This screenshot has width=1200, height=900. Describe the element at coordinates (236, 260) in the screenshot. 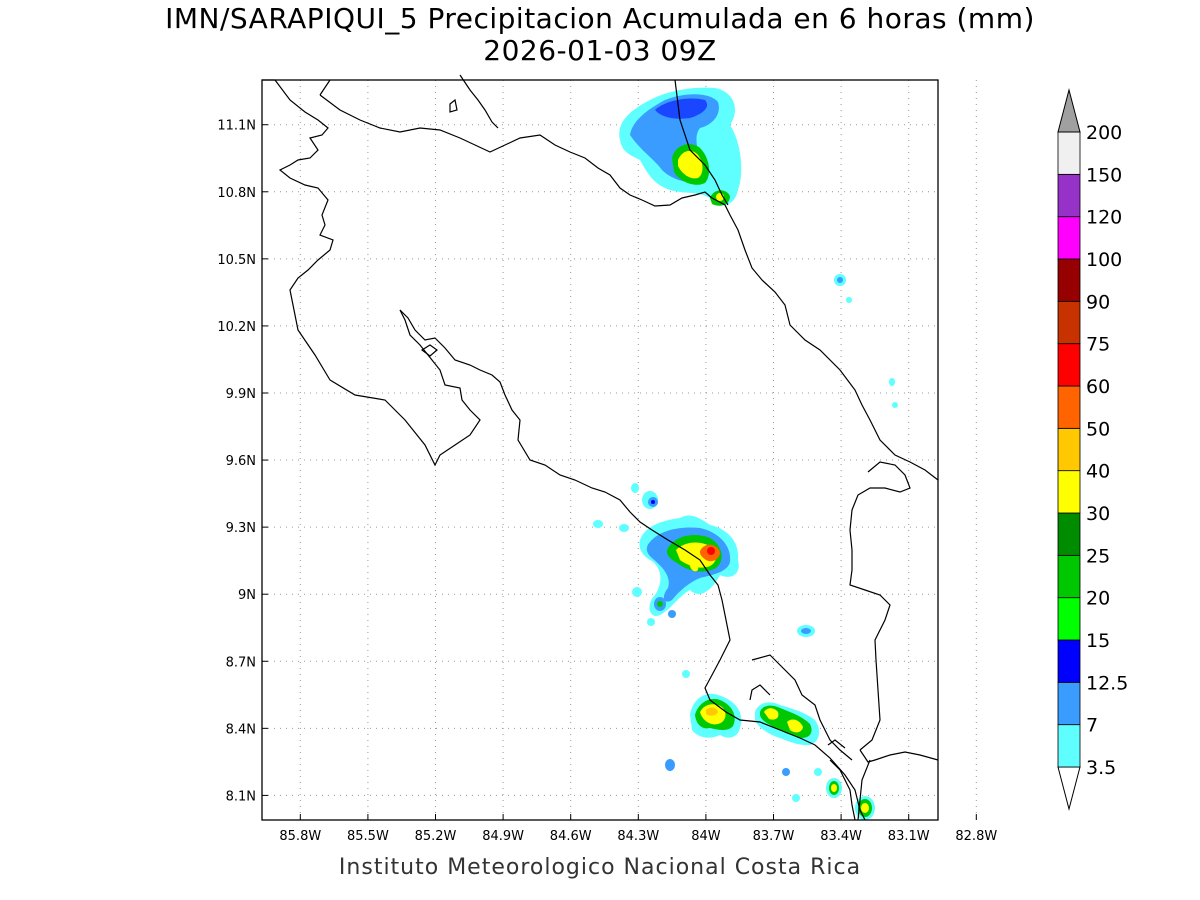

I see `y-tick-label: 10.5N` at that location.